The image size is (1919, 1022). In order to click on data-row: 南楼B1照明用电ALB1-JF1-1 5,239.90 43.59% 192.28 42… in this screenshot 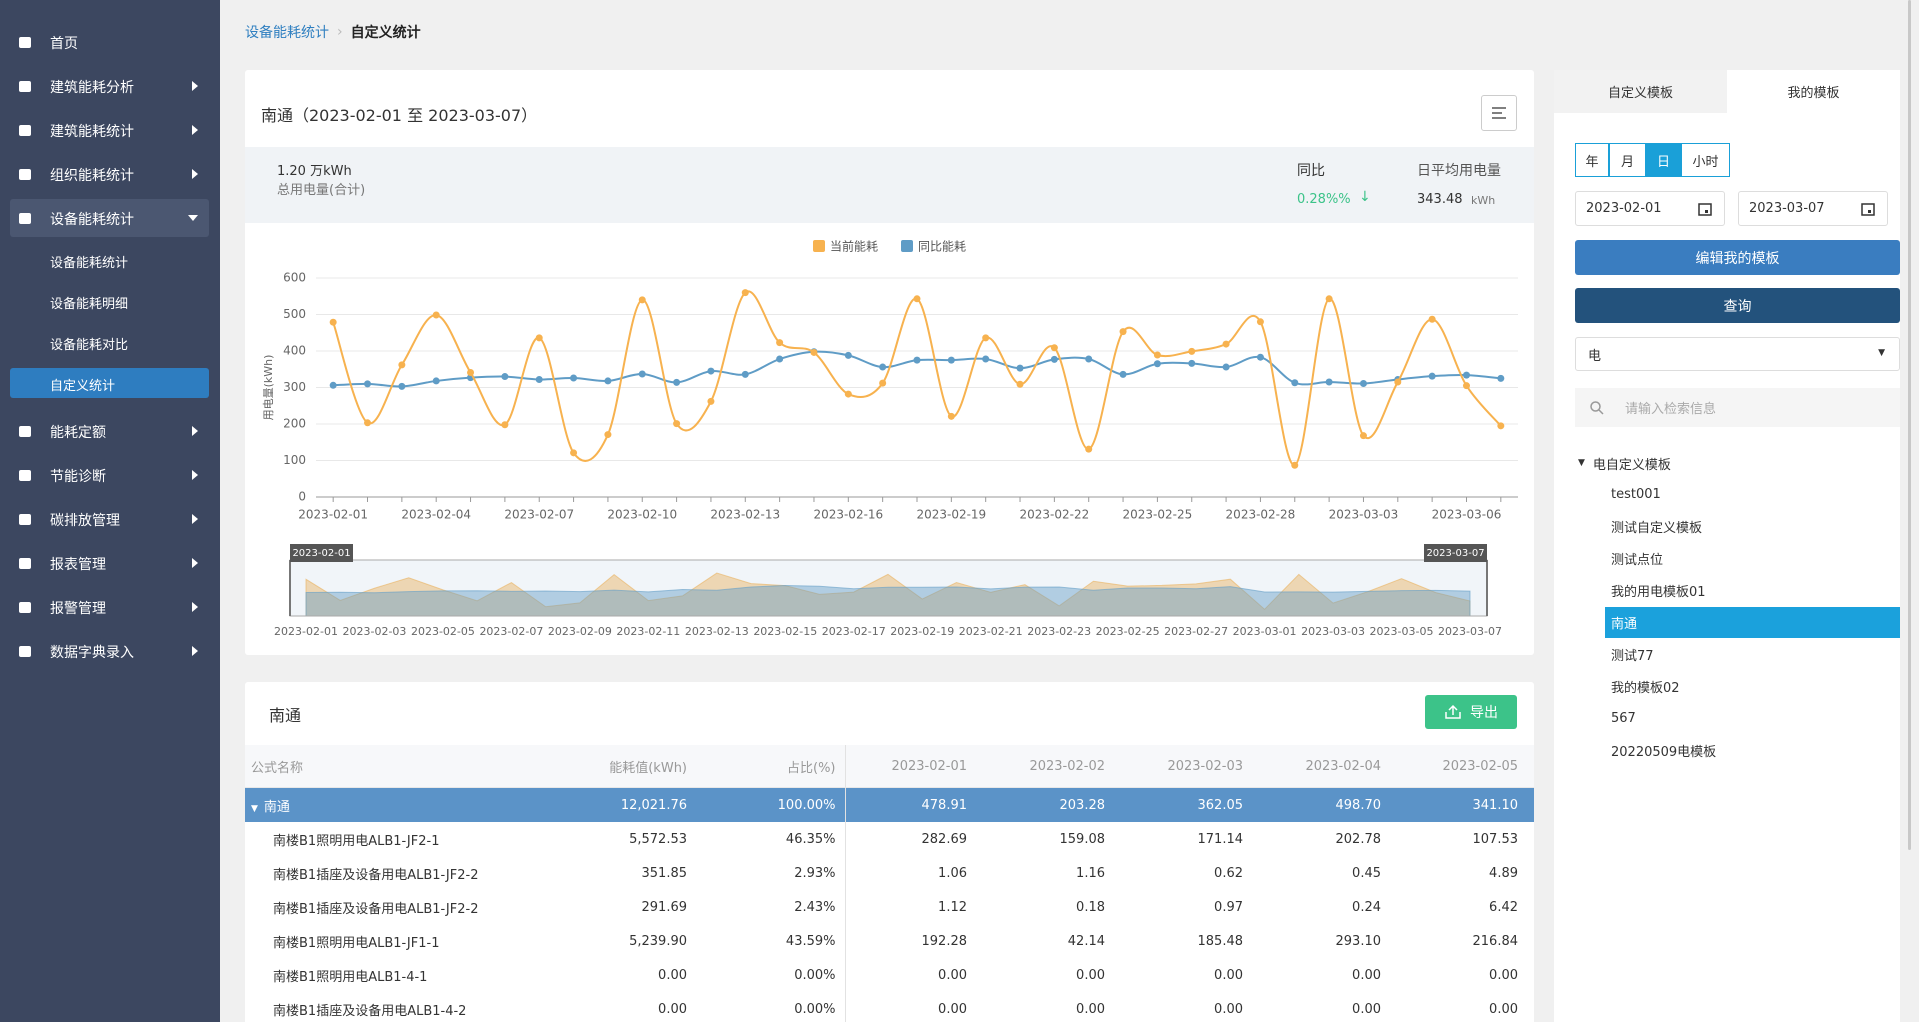, I will do `click(889, 941)`.